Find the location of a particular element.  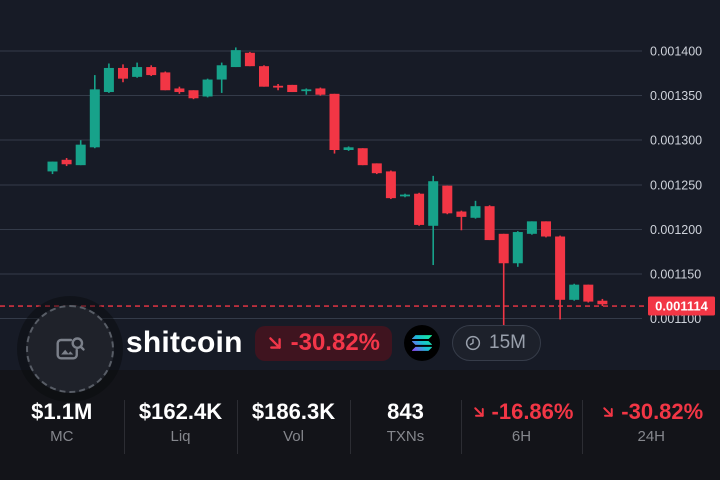

clock-icon is located at coordinates (473, 343).